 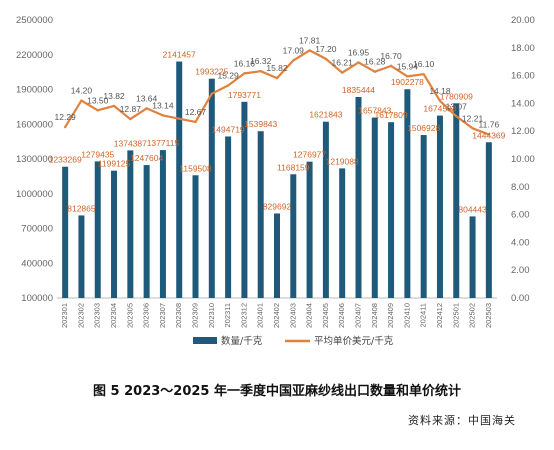 What do you see at coordinates (457, 106) in the screenshot?
I see `line-data-label: 13.07` at bounding box center [457, 106].